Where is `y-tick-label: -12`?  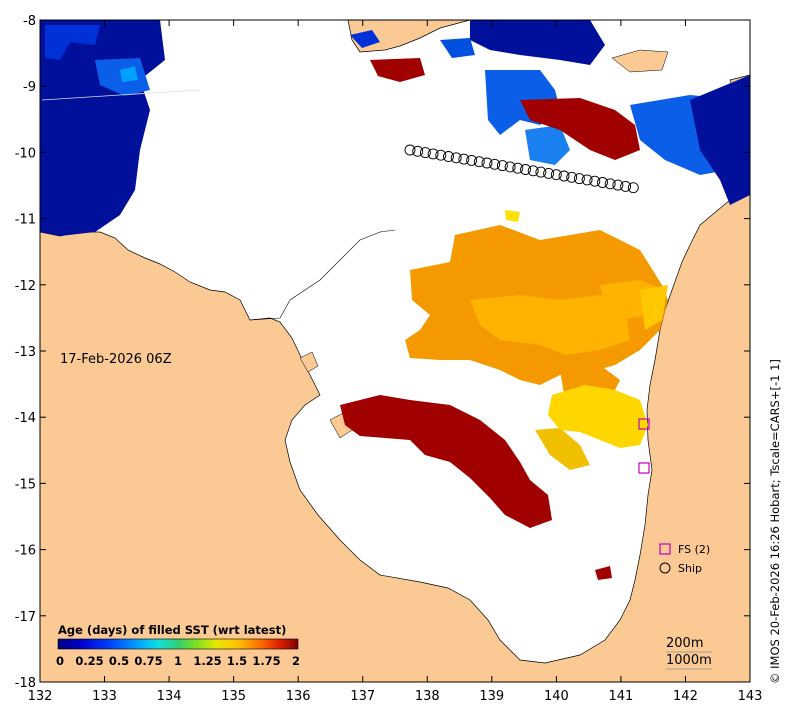 y-tick-label: -12 is located at coordinates (25, 286).